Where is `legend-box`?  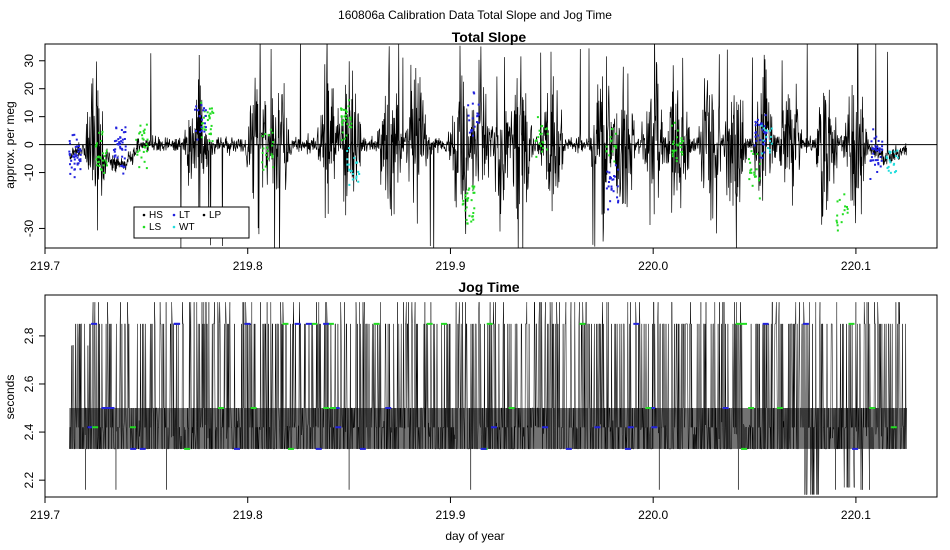
legend-box is located at coordinates (191, 222).